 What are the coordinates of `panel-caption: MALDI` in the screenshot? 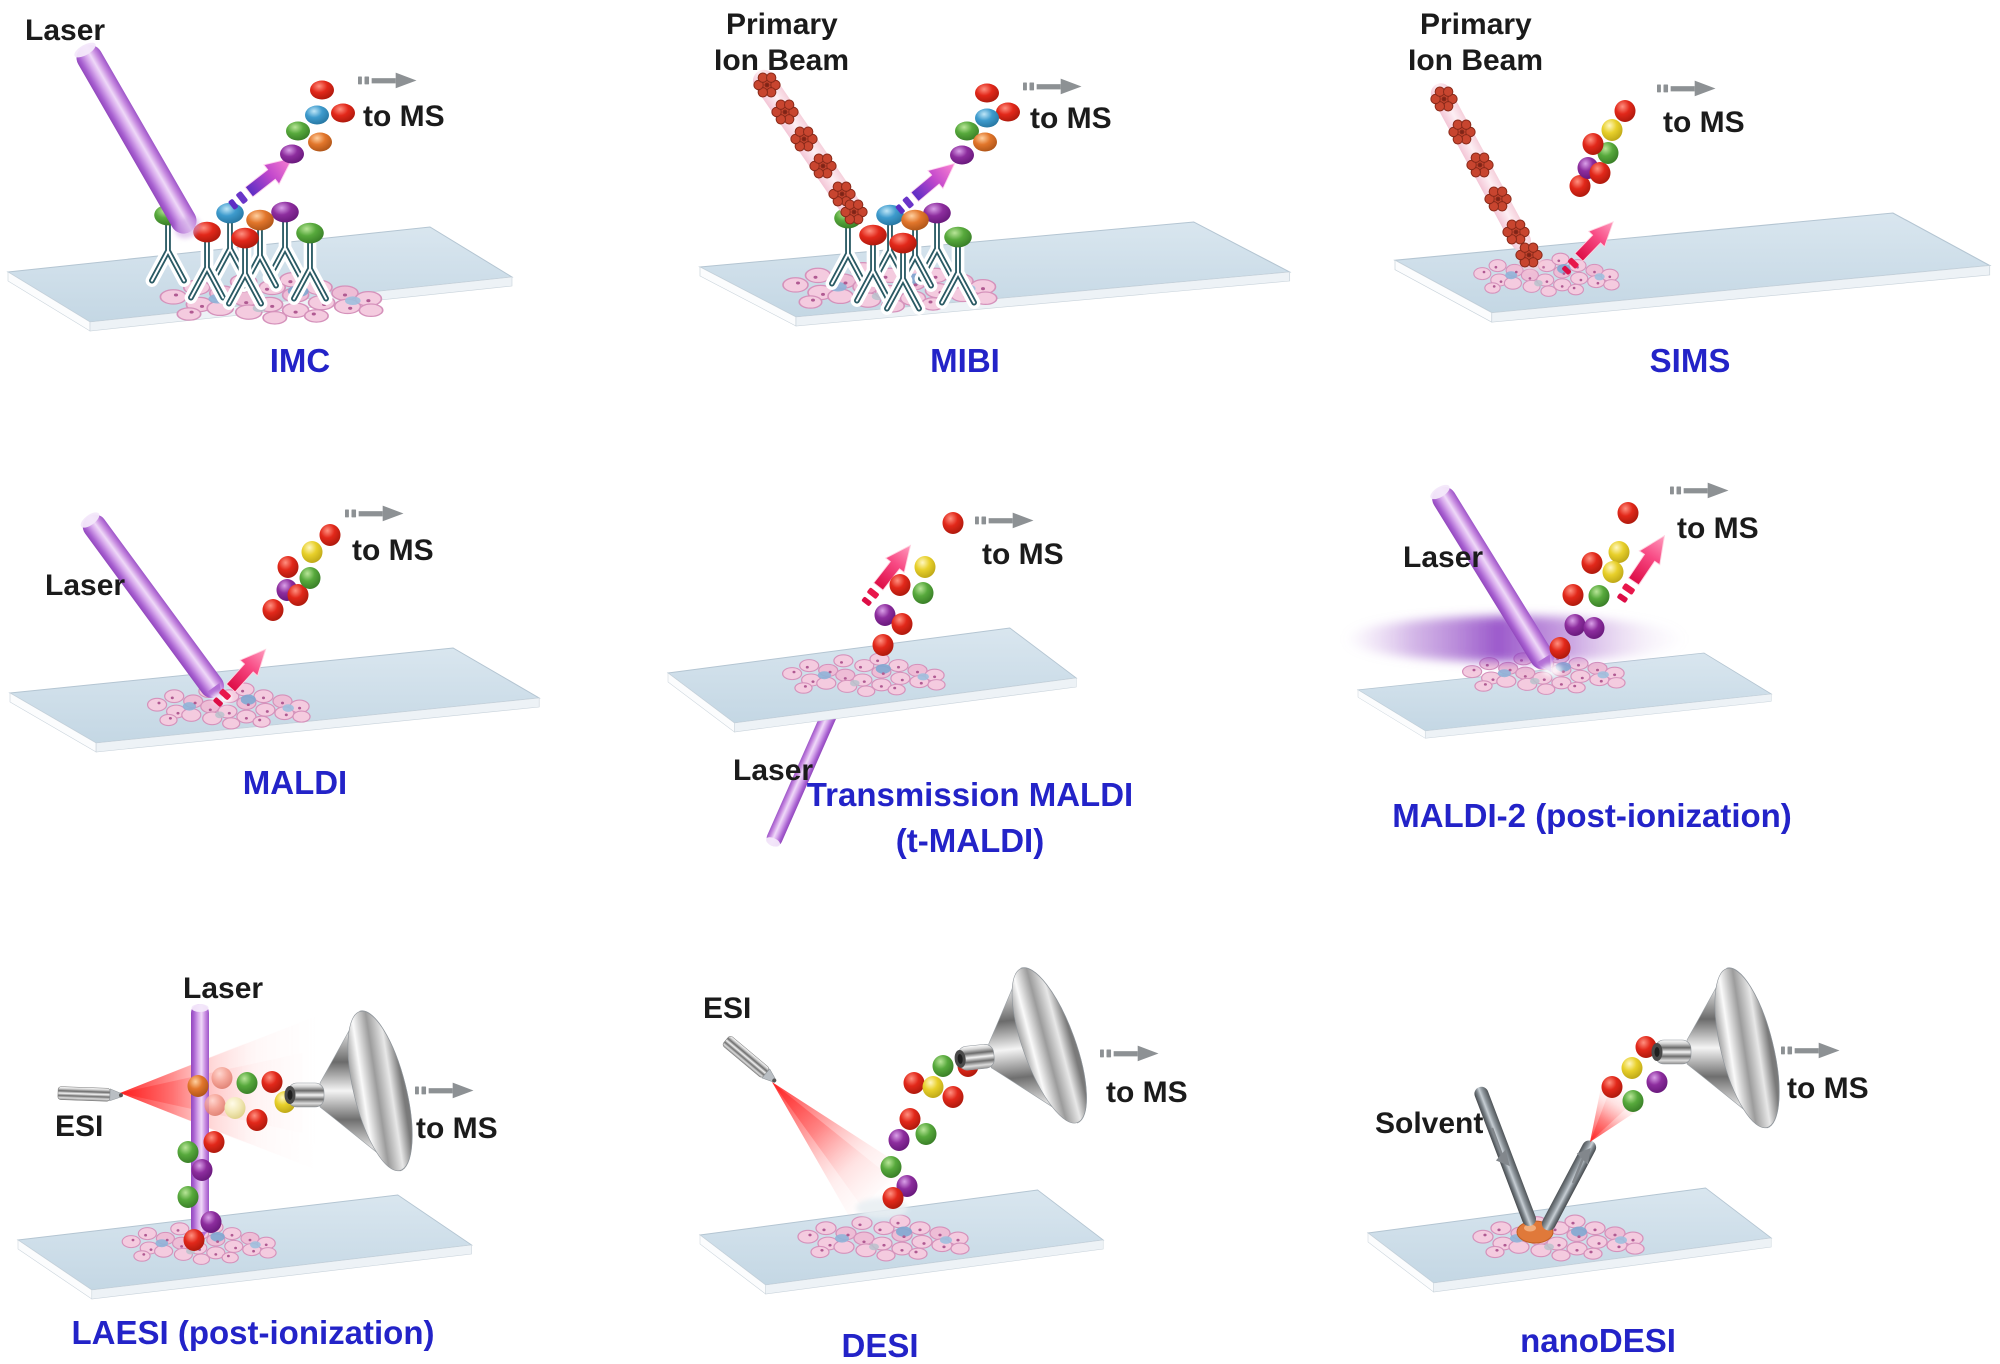 It's located at (295, 782).